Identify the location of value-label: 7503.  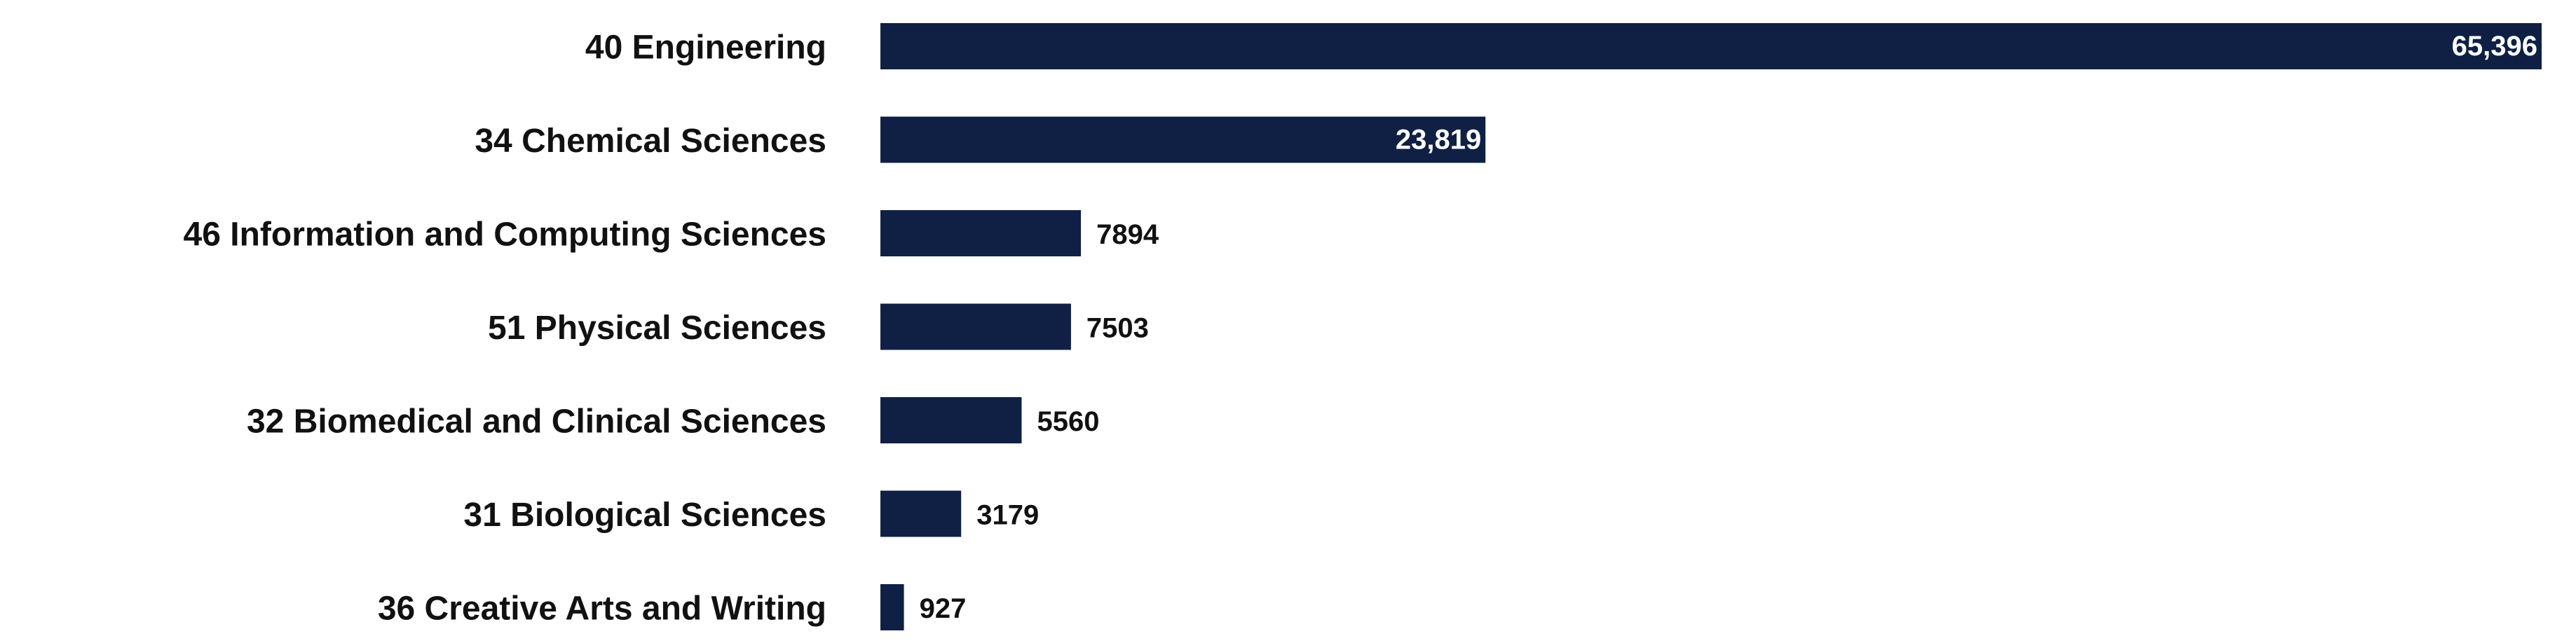
(1117, 329).